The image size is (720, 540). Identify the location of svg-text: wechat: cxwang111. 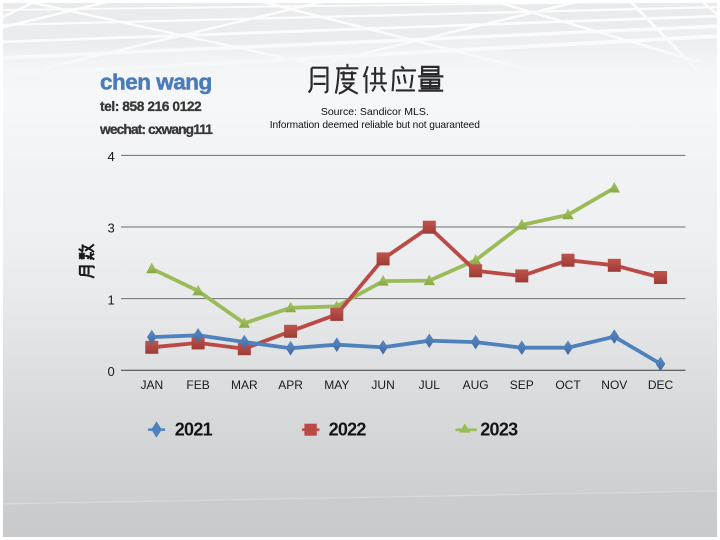
(156, 129).